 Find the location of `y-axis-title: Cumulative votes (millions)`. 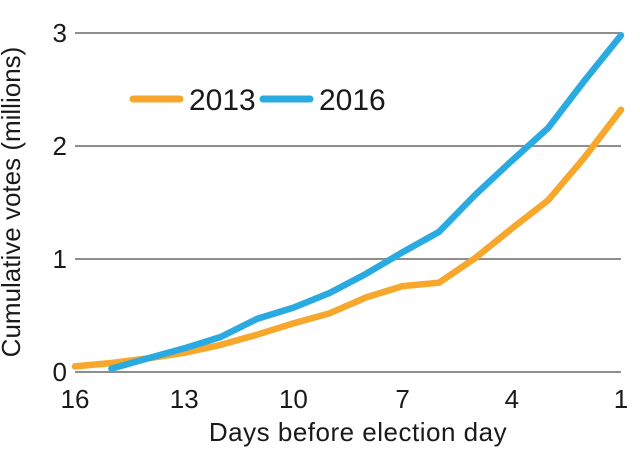

y-axis-title: Cumulative votes (millions) is located at coordinates (13, 202).